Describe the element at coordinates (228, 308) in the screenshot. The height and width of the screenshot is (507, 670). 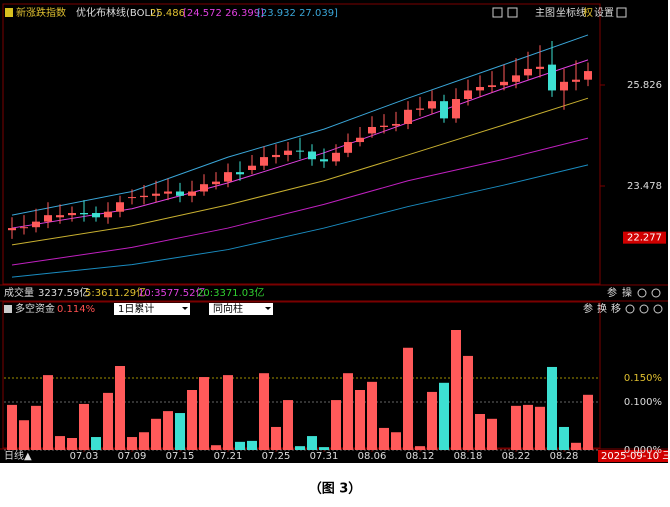
I see `dropdown-text: 同向柱` at that location.